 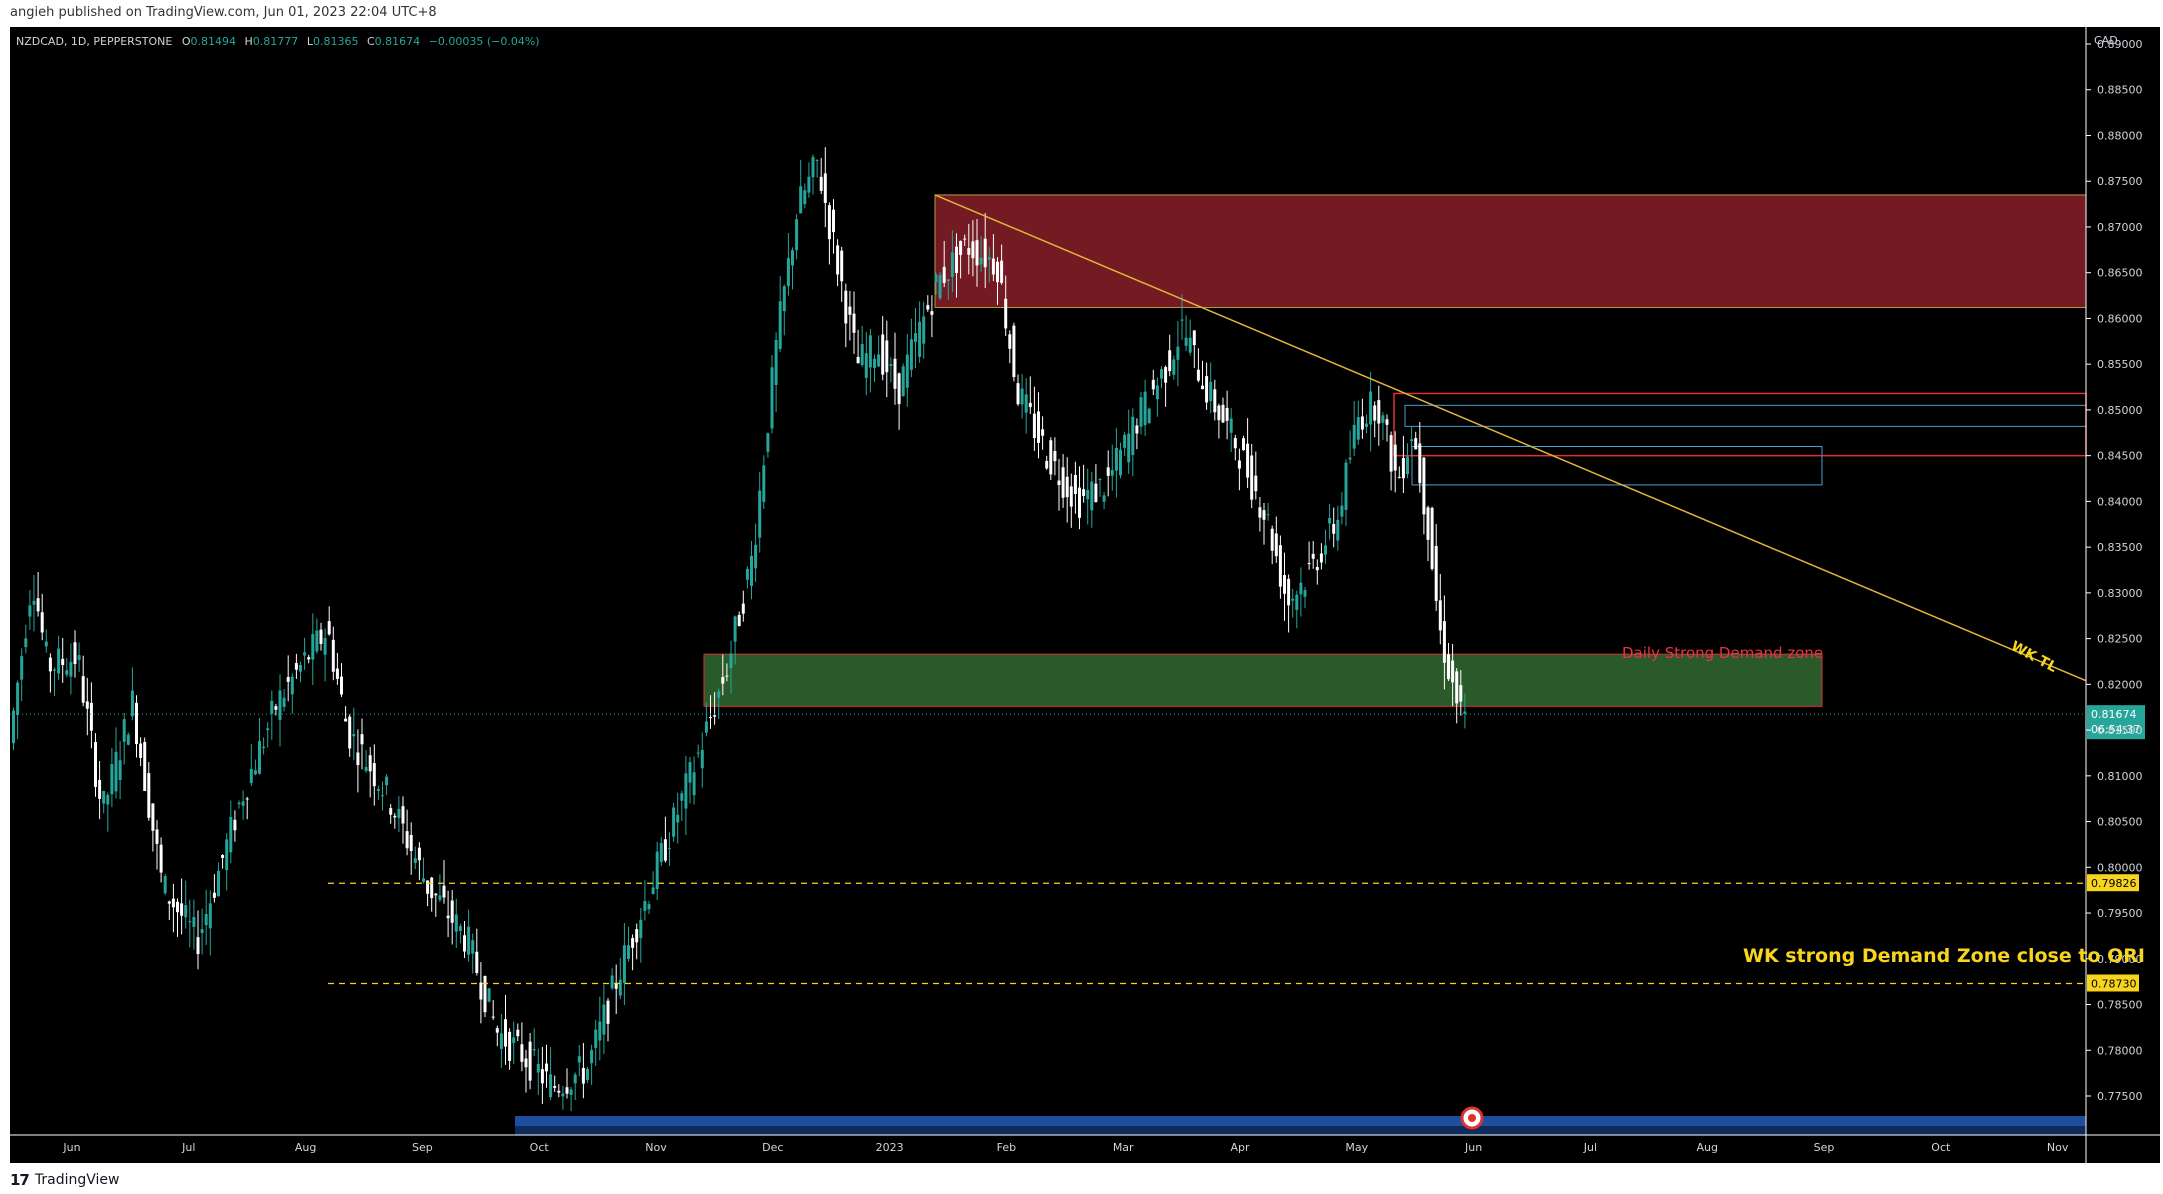 What do you see at coordinates (1473, 1147) in the screenshot?
I see `time-tick-label: Jun` at bounding box center [1473, 1147].